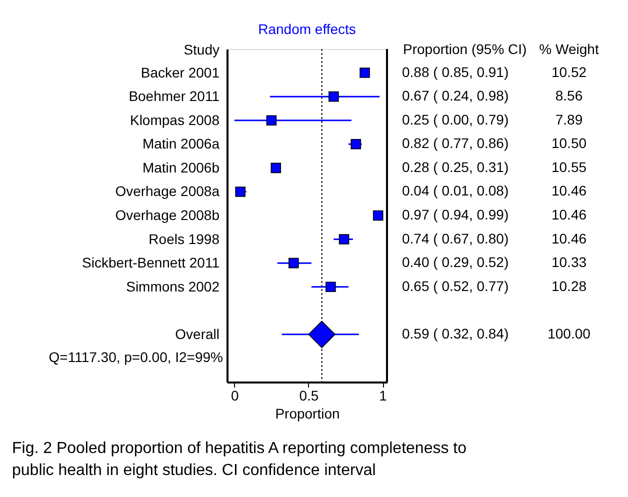 The image size is (628, 497). What do you see at coordinates (455, 96) in the screenshot?
I see `data-label: 0.67 ( 0.24, 0.98)` at bounding box center [455, 96].